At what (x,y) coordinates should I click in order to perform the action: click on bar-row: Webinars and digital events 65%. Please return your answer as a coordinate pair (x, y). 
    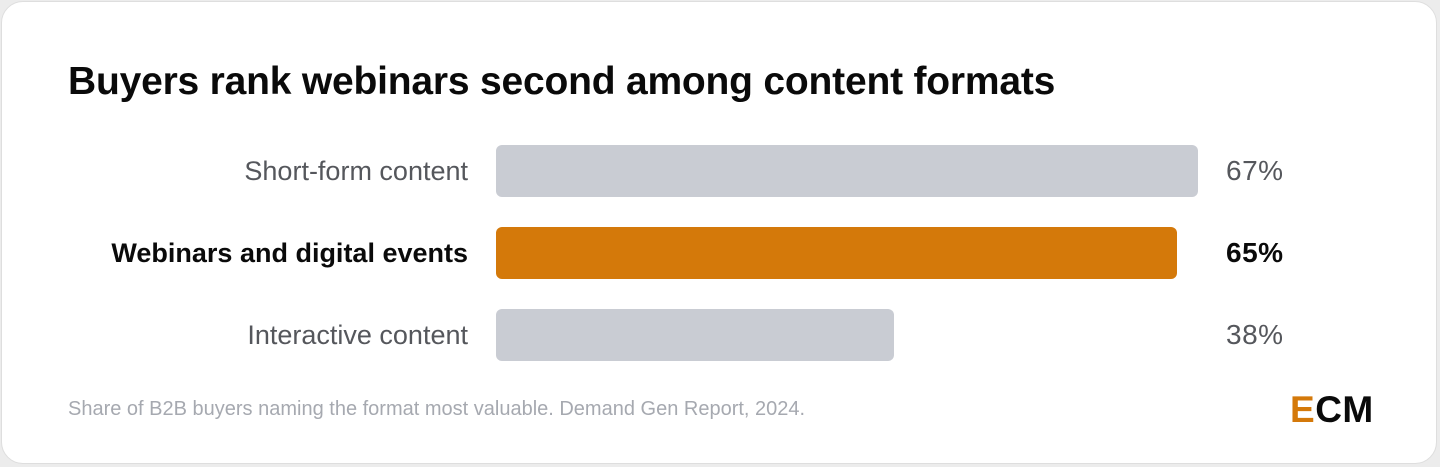
    Looking at the image, I should click on (720, 253).